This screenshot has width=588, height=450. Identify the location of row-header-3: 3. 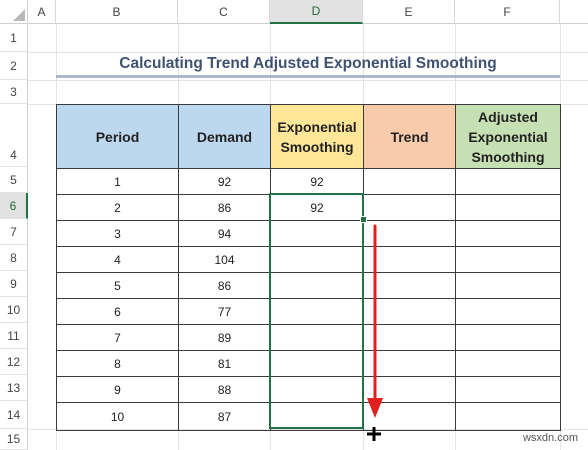
(14, 92).